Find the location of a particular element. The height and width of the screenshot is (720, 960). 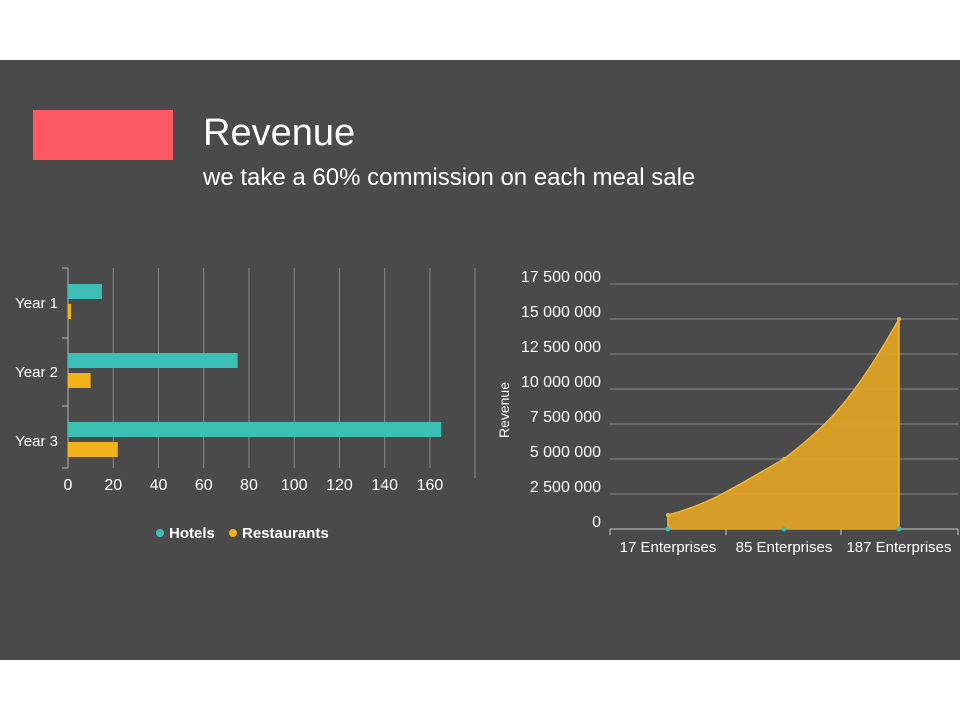

bar-x-tick-label: 40 is located at coordinates (159, 485).